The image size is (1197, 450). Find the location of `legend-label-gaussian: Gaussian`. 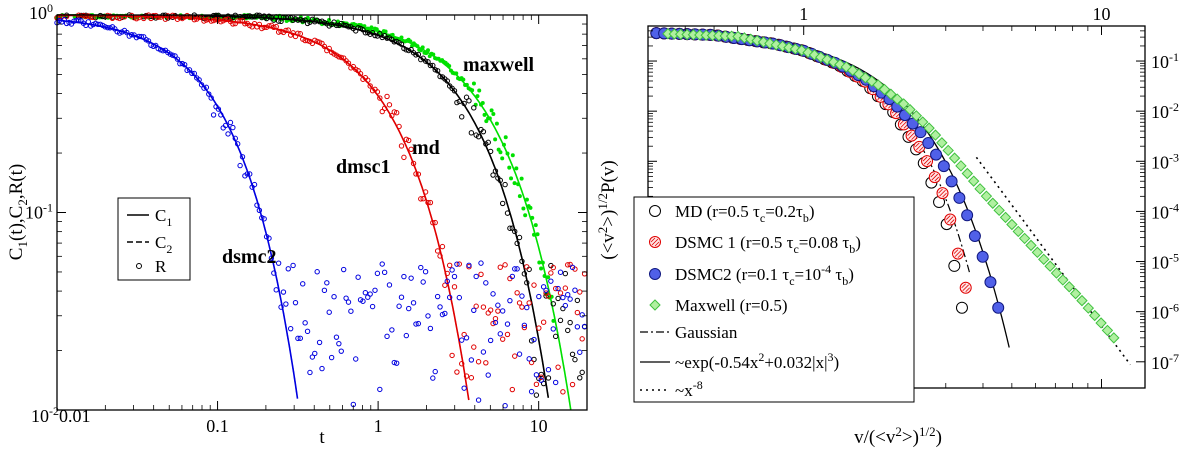

legend-label-gaussian: Gaussian is located at coordinates (706, 332).